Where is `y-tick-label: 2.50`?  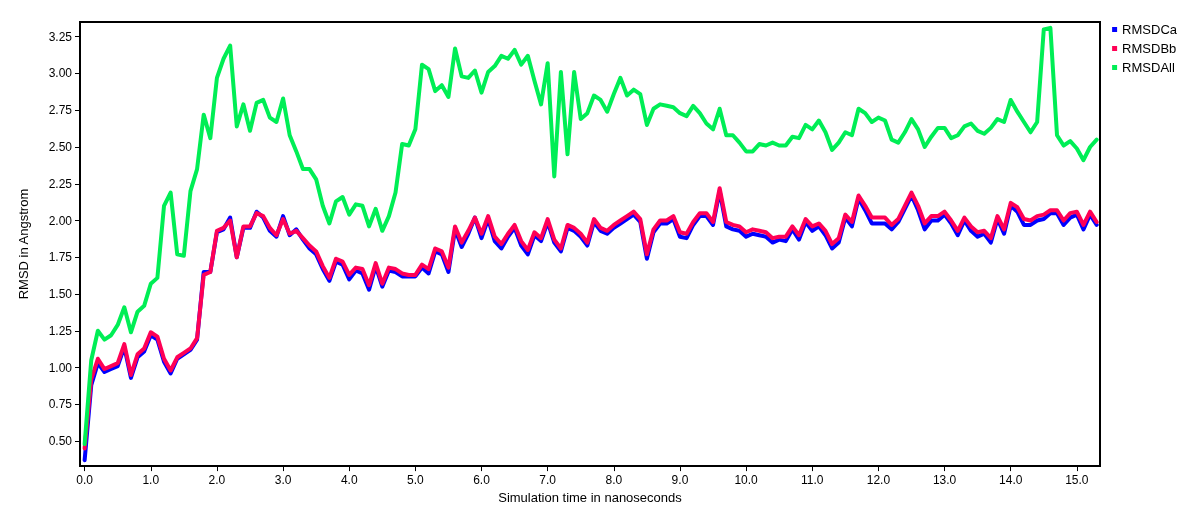
y-tick-label: 2.50 is located at coordinates (60, 146).